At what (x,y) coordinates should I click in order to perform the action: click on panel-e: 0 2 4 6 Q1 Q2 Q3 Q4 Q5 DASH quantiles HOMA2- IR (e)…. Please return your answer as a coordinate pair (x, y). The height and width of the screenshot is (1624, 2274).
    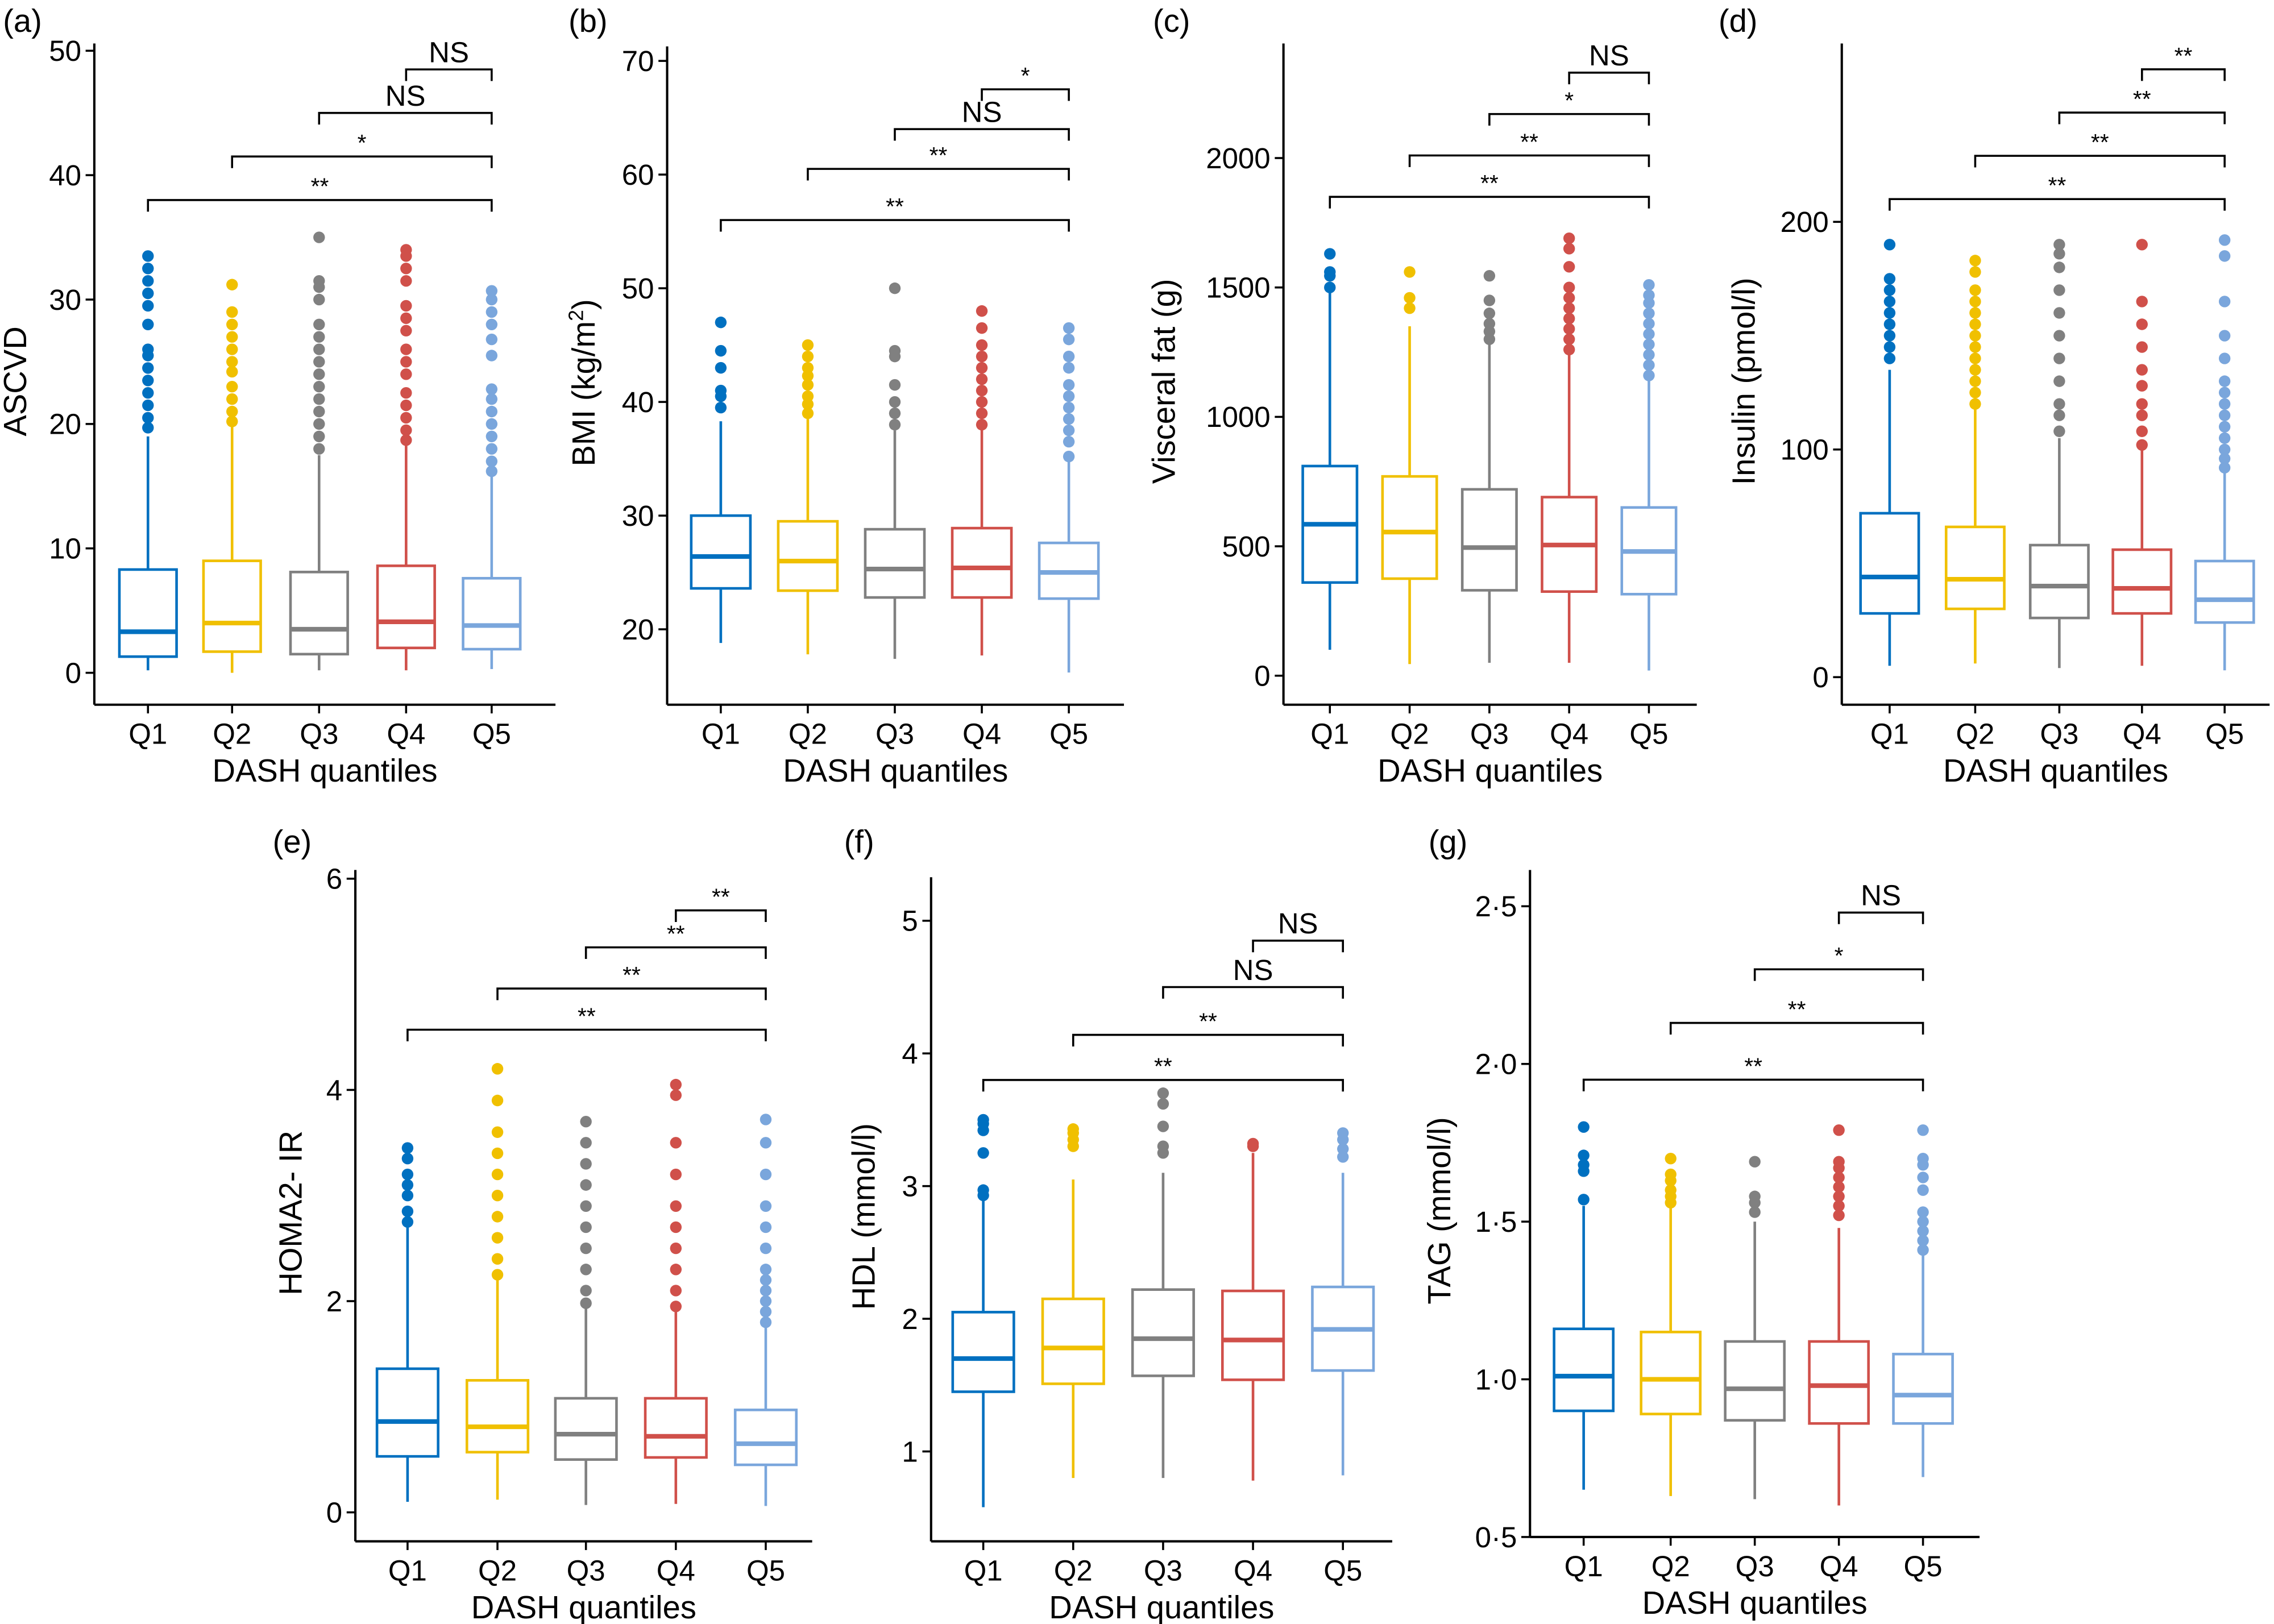
    Looking at the image, I should click on (542, 1224).